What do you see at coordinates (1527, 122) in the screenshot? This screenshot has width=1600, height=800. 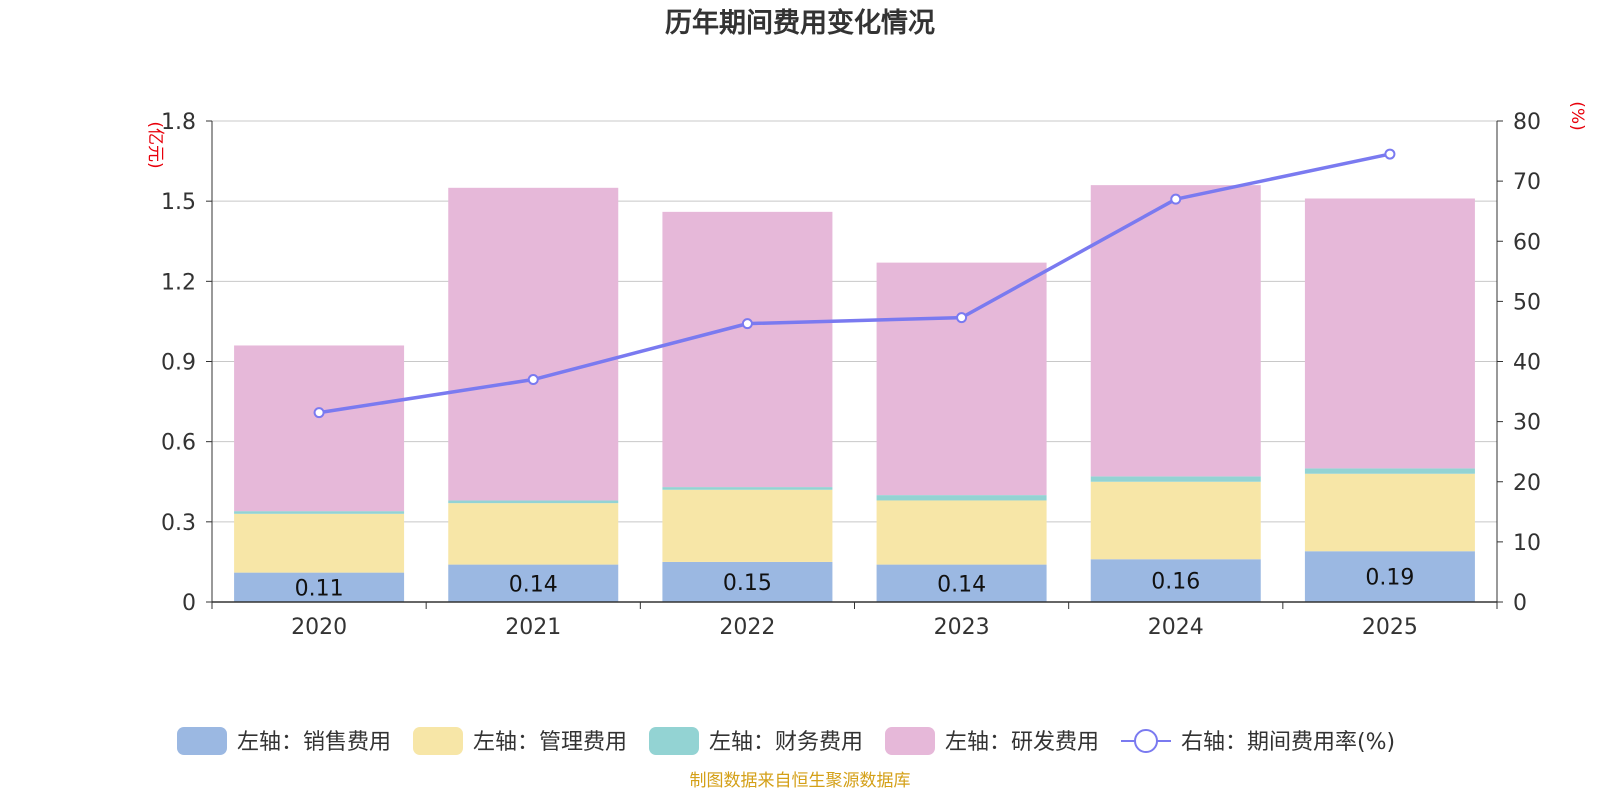 I see `right-axis-tick-label: 80` at bounding box center [1527, 122].